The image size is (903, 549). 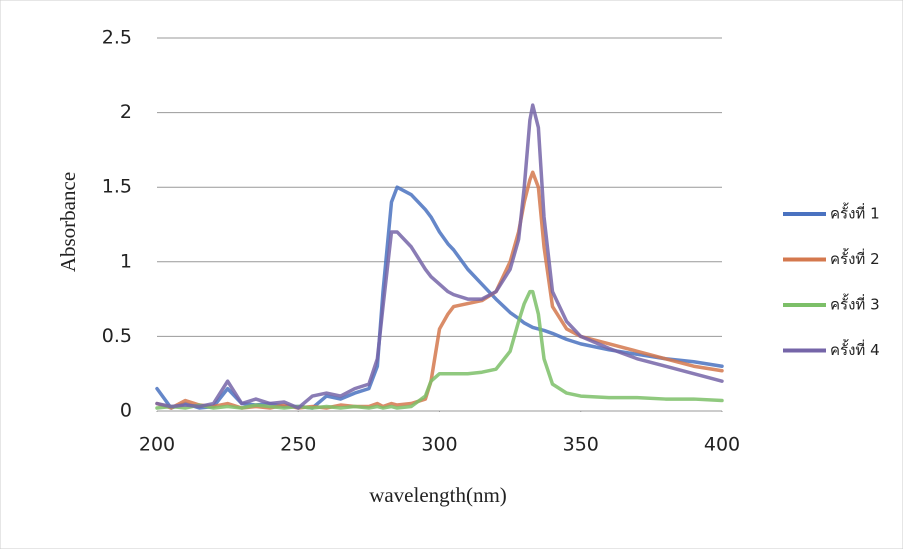 What do you see at coordinates (855, 258) in the screenshot?
I see `legend-label: ครั้งที่ 2` at bounding box center [855, 258].